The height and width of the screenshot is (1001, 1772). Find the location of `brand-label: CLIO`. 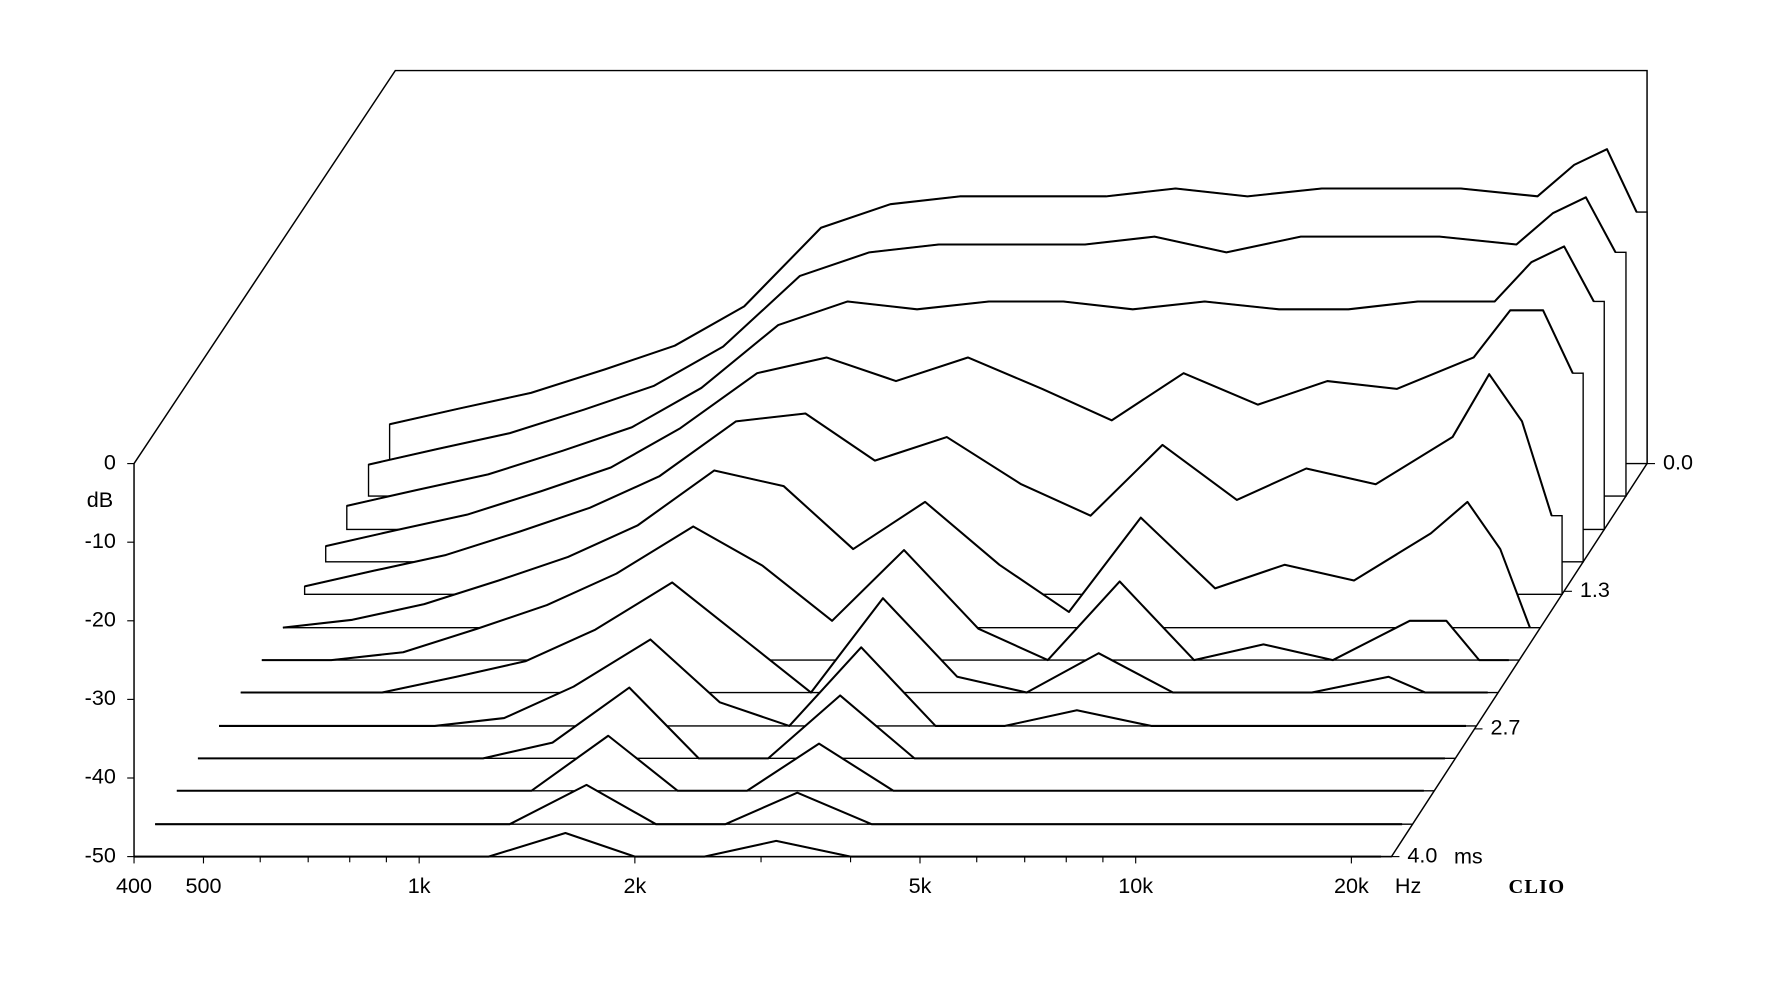

brand-label: CLIO is located at coordinates (1536, 887).